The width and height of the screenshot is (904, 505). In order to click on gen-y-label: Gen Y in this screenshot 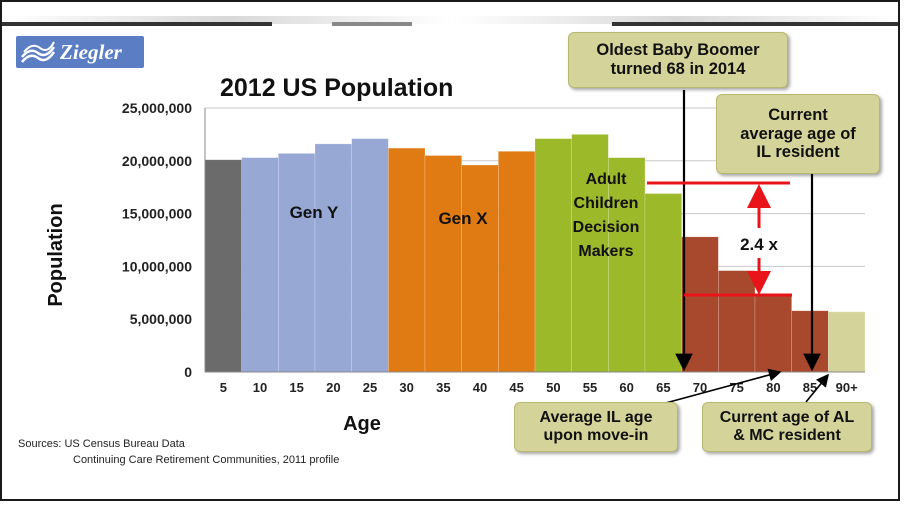, I will do `click(314, 212)`.